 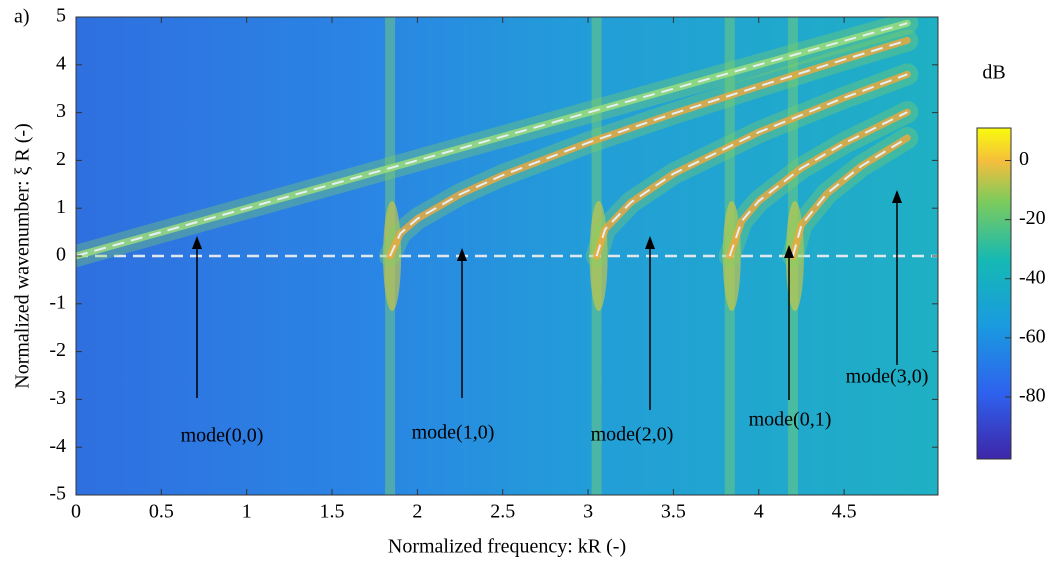 I want to click on x-axis-label: Normalized frequency: kR (-), so click(x=507, y=547).